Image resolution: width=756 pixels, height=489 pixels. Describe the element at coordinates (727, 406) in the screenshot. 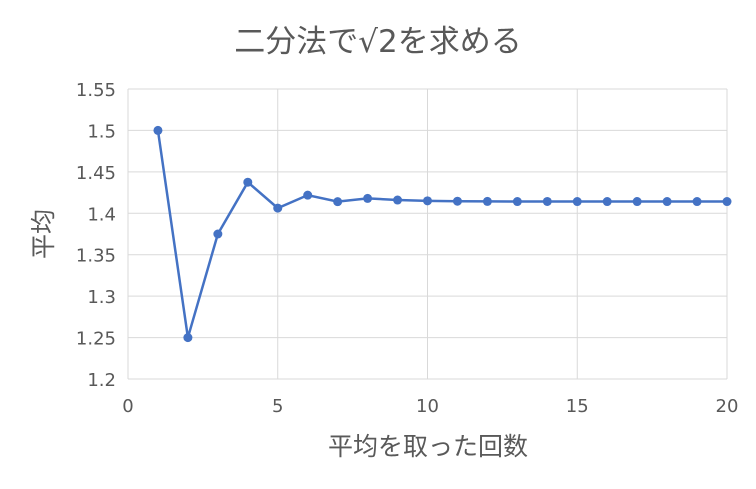

I see `x-tick-label: 20` at that location.